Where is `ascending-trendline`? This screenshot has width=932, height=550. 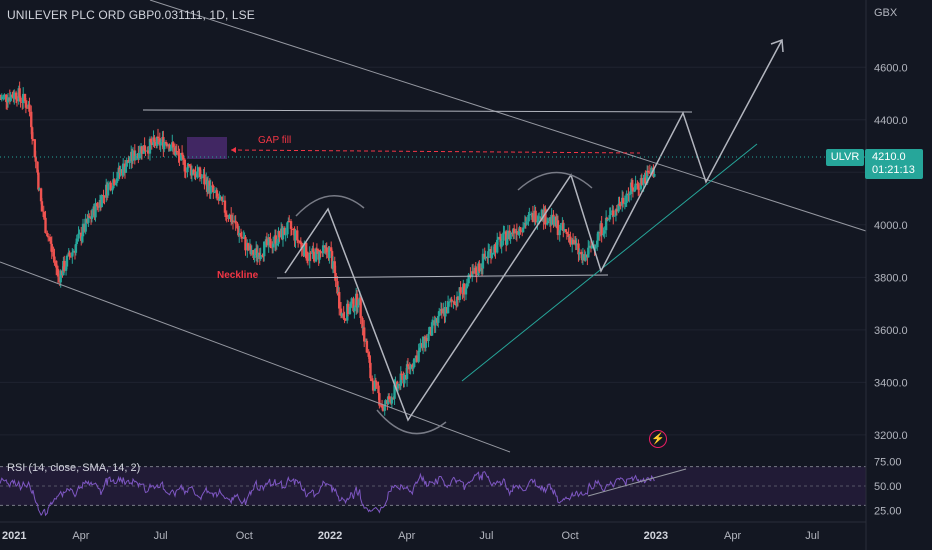
ascending-trendline is located at coordinates (609, 262).